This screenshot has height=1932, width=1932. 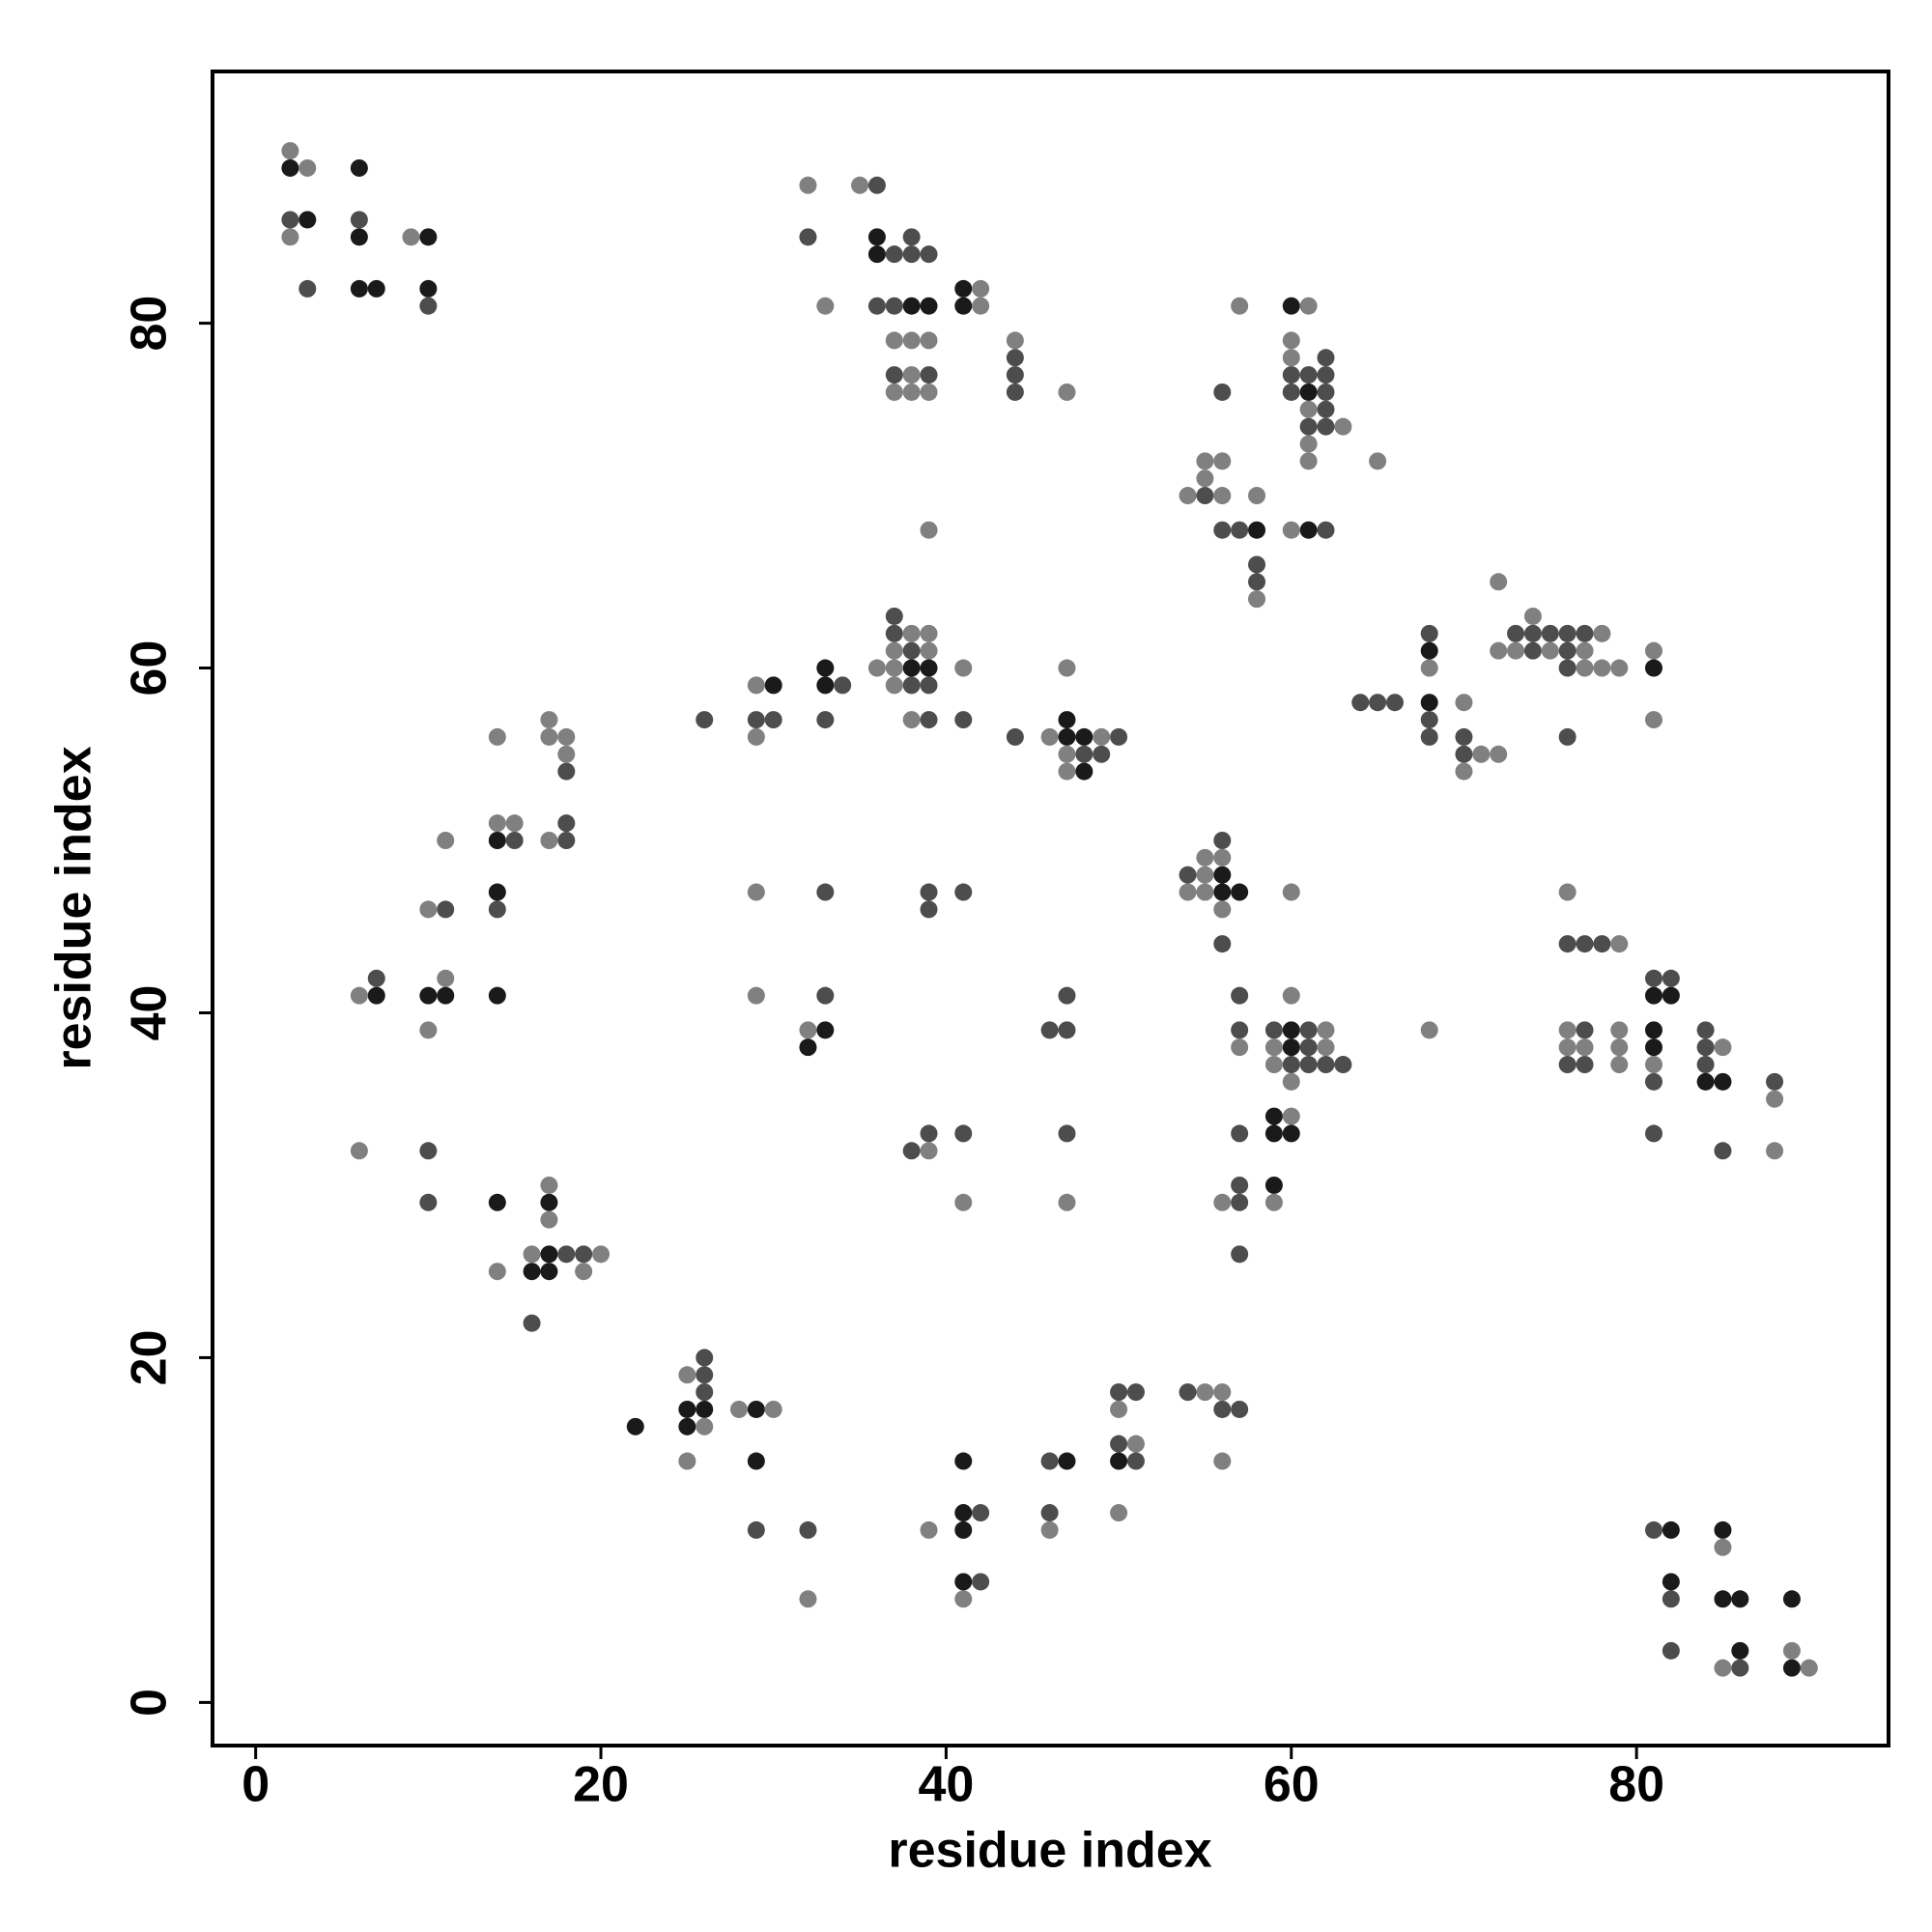 I want to click on y-tick-label: 40, so click(x=150, y=1013).